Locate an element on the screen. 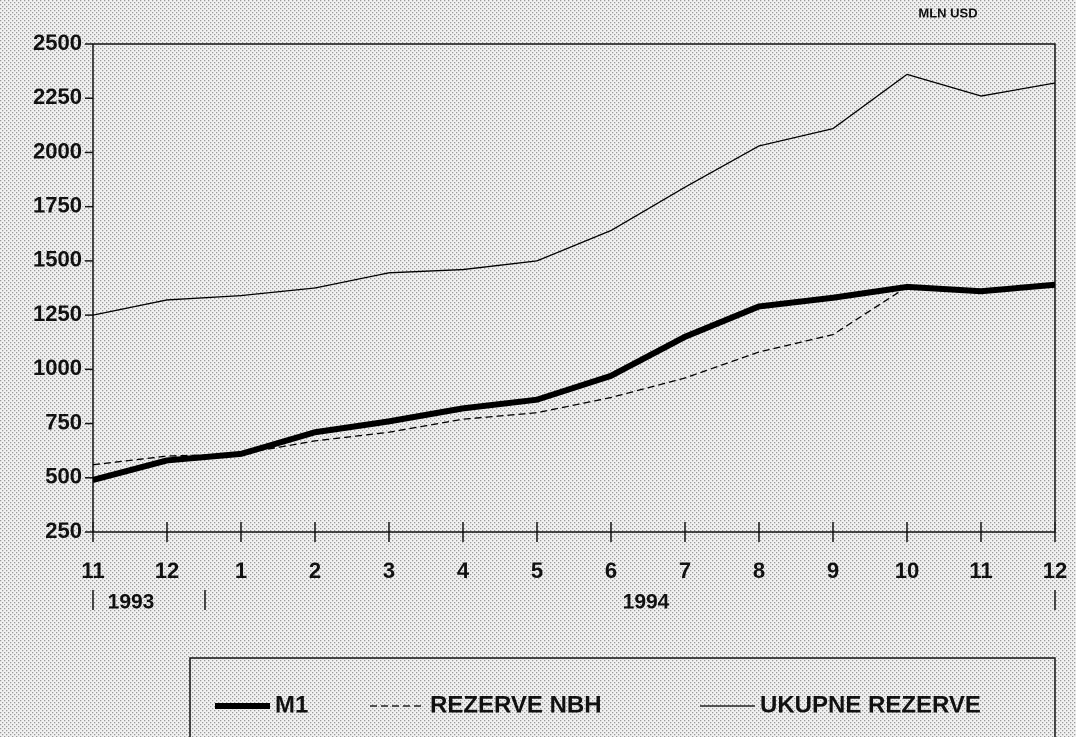 The image size is (1076, 737). x-tick-label: 9 is located at coordinates (833, 570).